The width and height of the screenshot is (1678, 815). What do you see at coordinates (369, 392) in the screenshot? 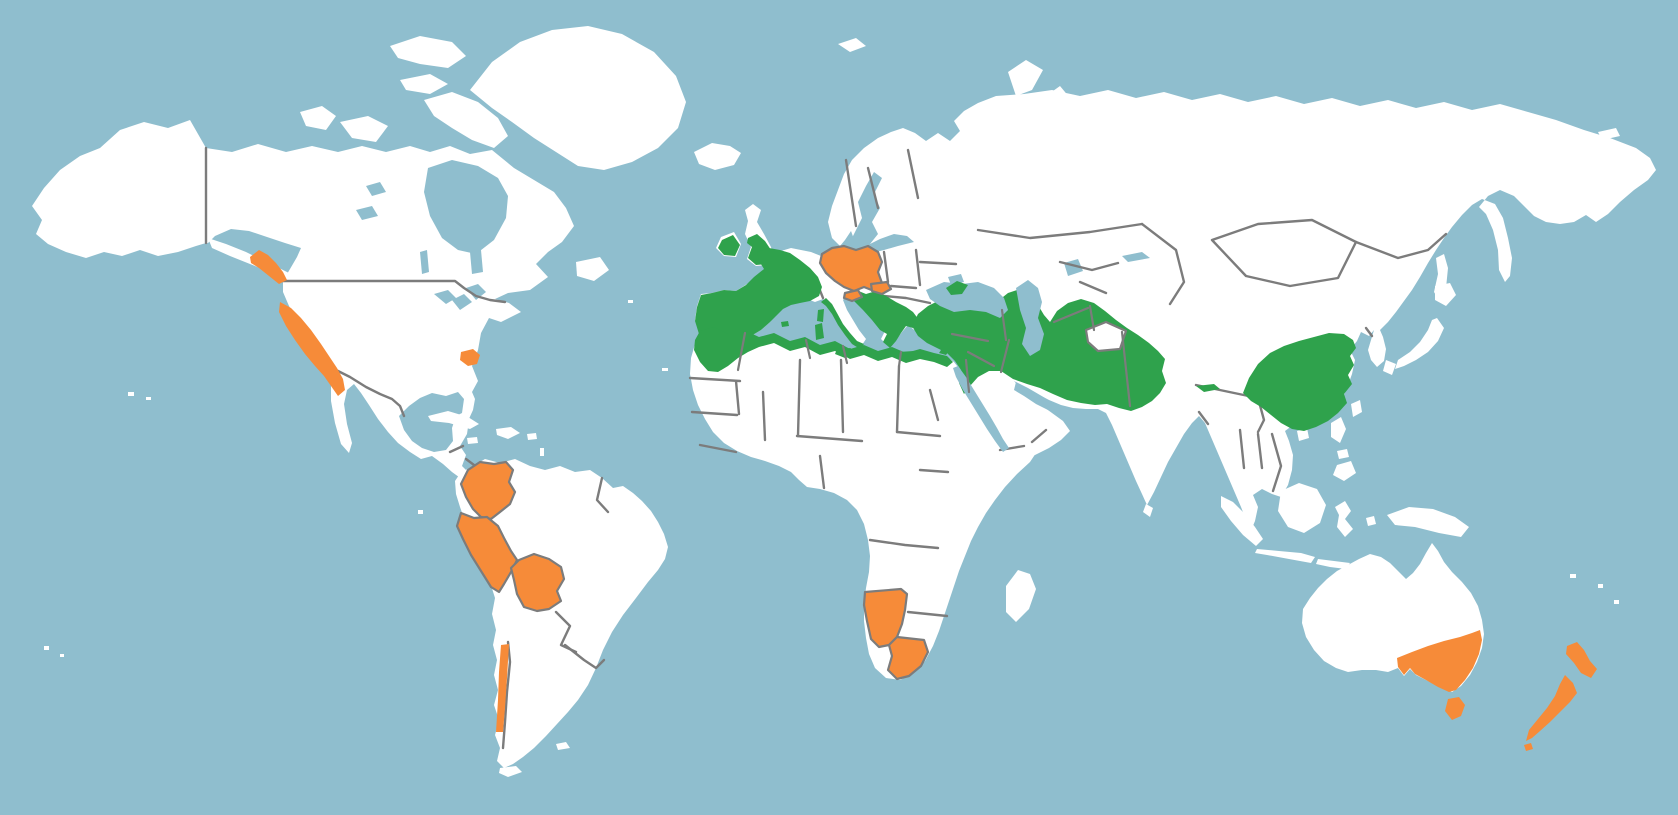
I see `border-us-mexico` at bounding box center [369, 392].